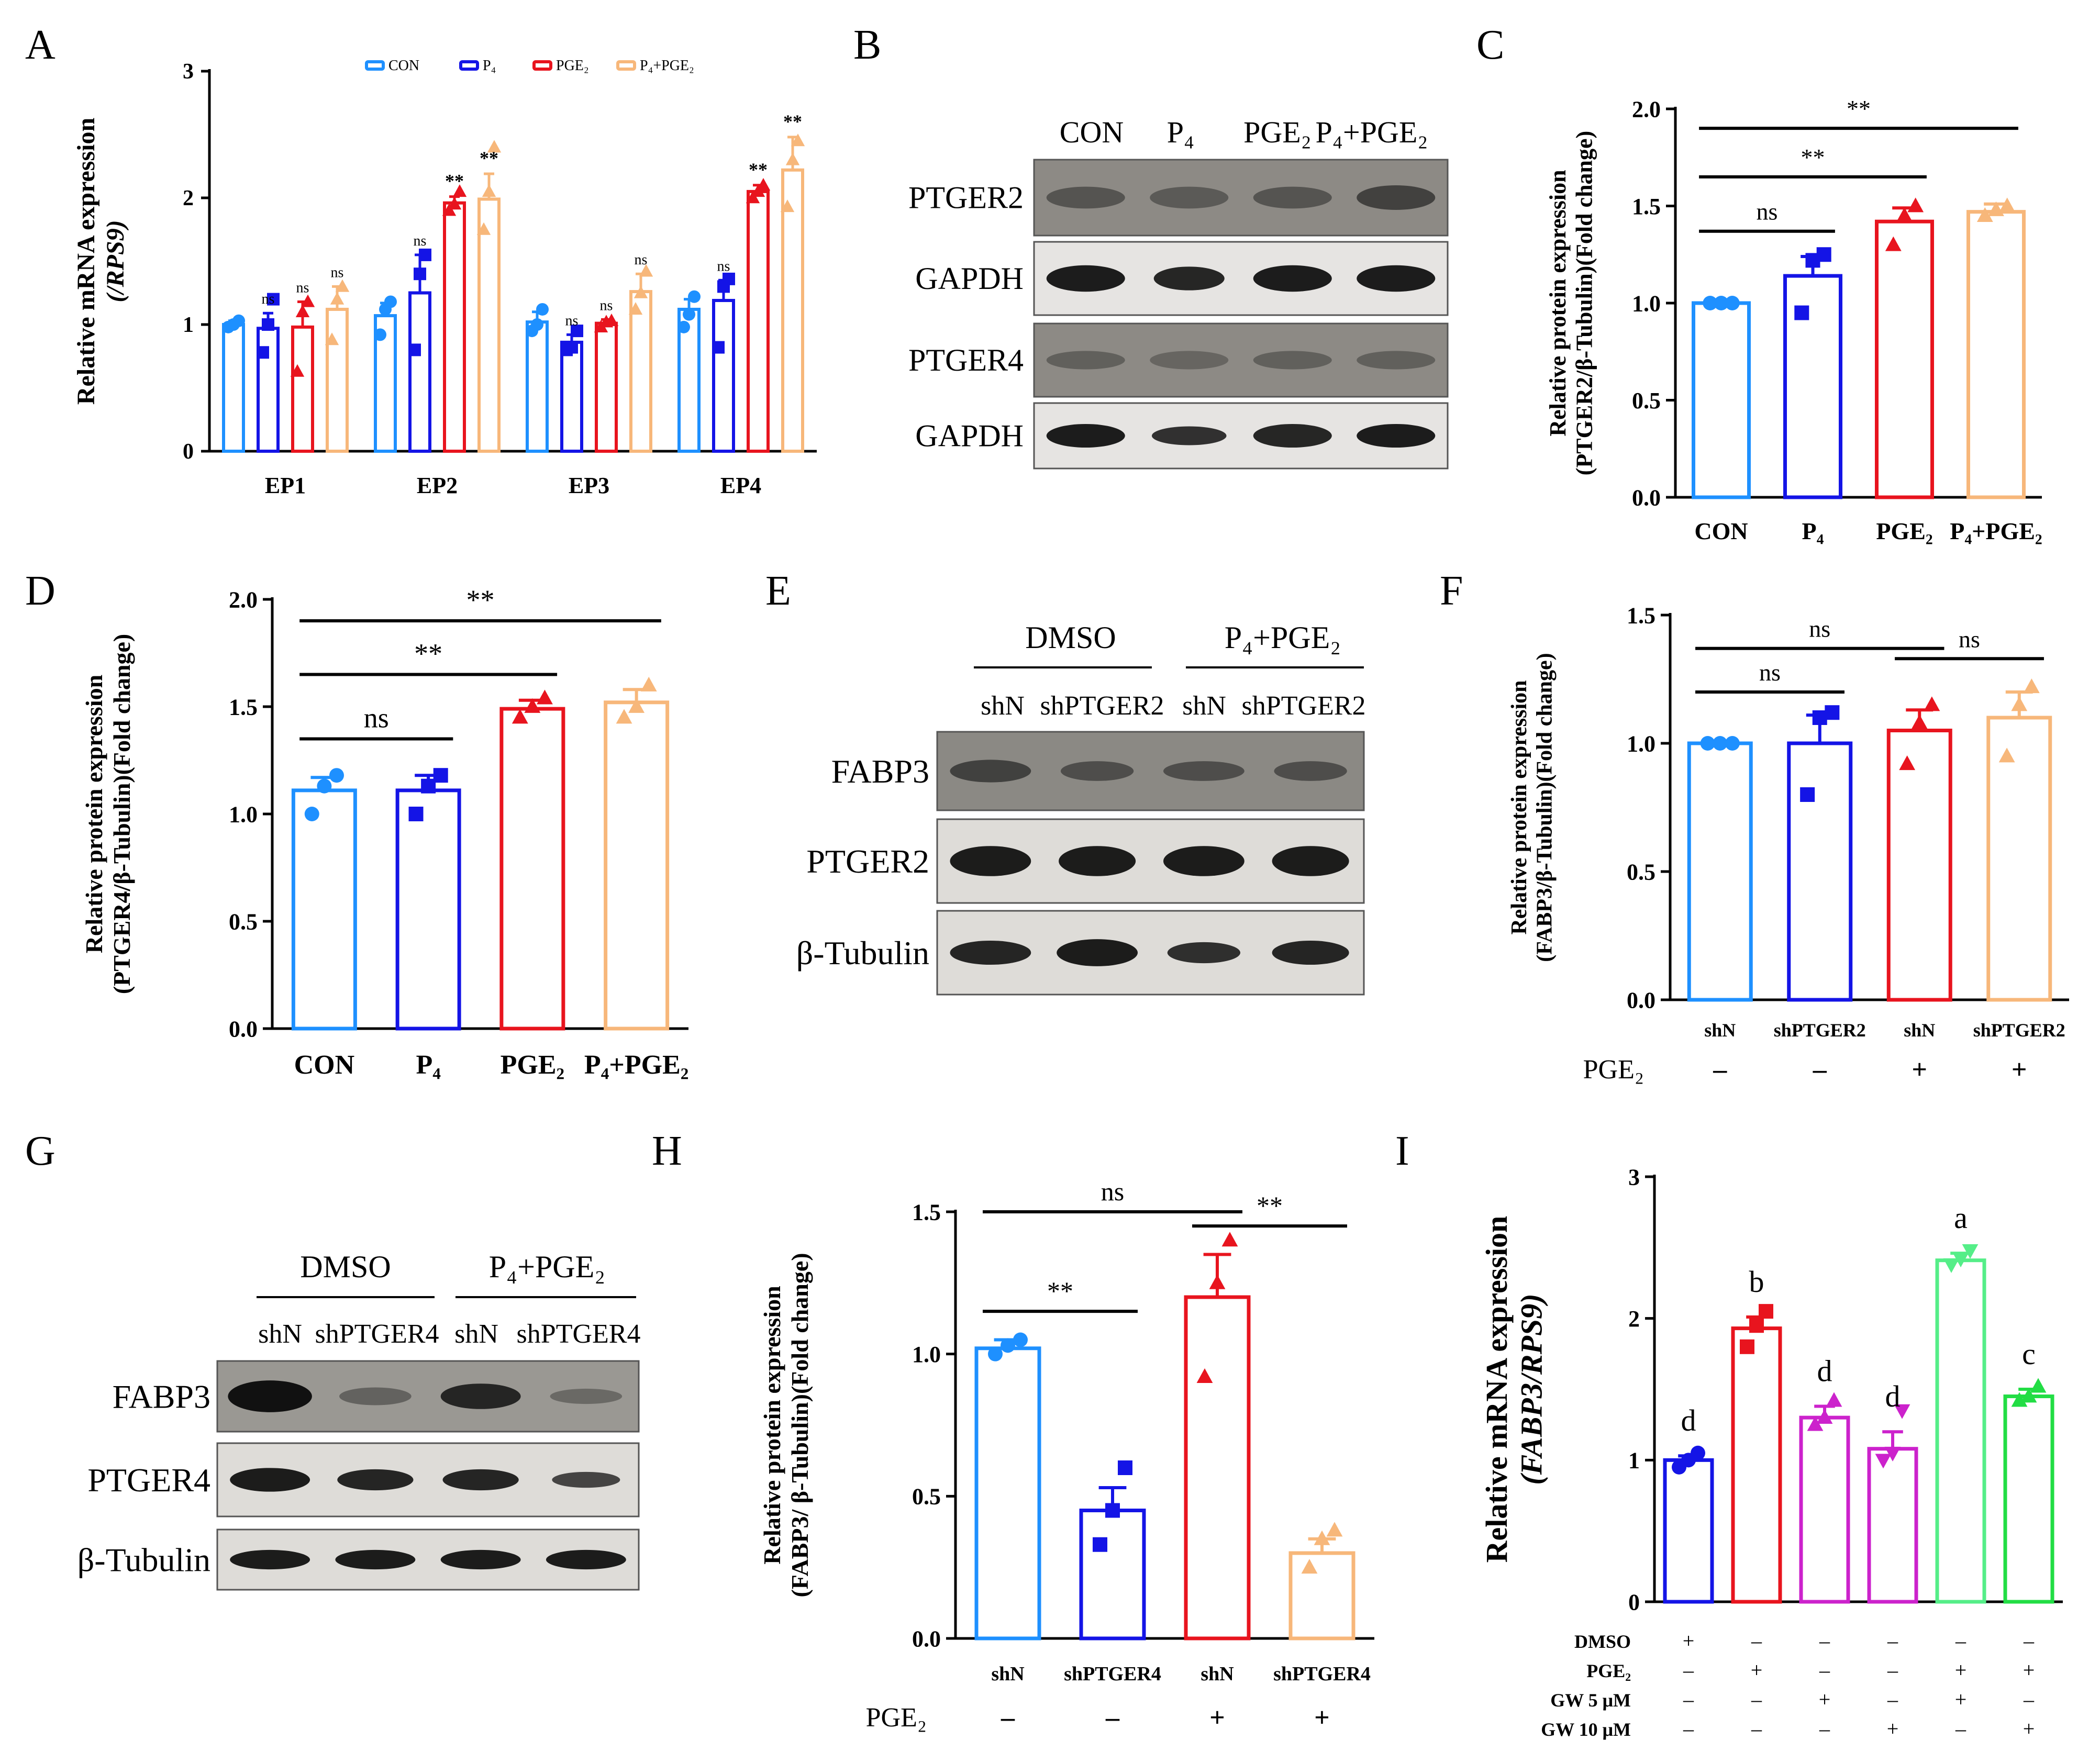  Describe the element at coordinates (926, 1497) in the screenshot. I see `y-tick-label: 0.5` at that location.